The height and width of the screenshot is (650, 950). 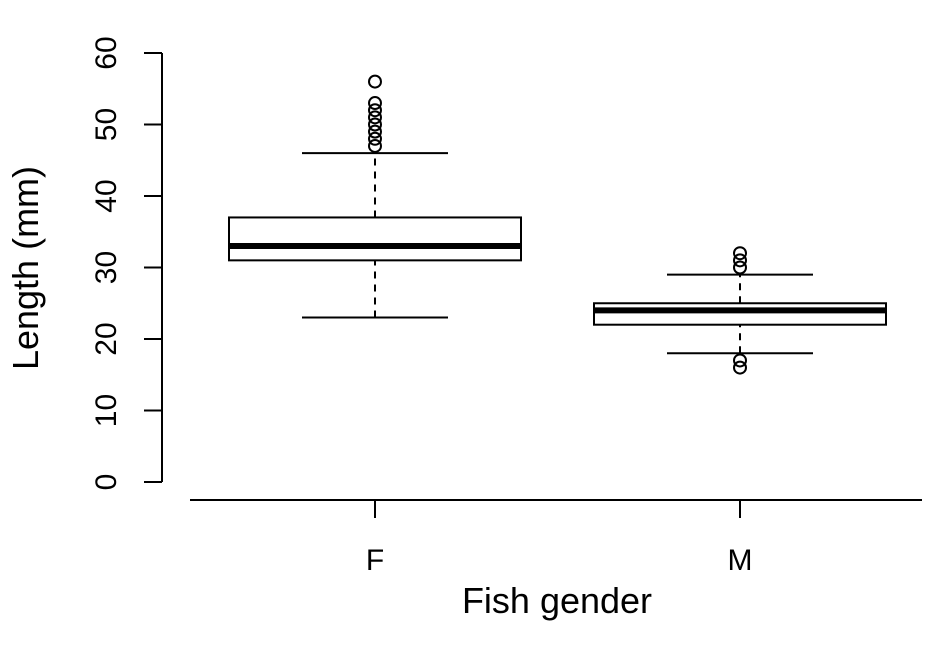 What do you see at coordinates (106, 338) in the screenshot?
I see `y-tick-label: 20` at bounding box center [106, 338].